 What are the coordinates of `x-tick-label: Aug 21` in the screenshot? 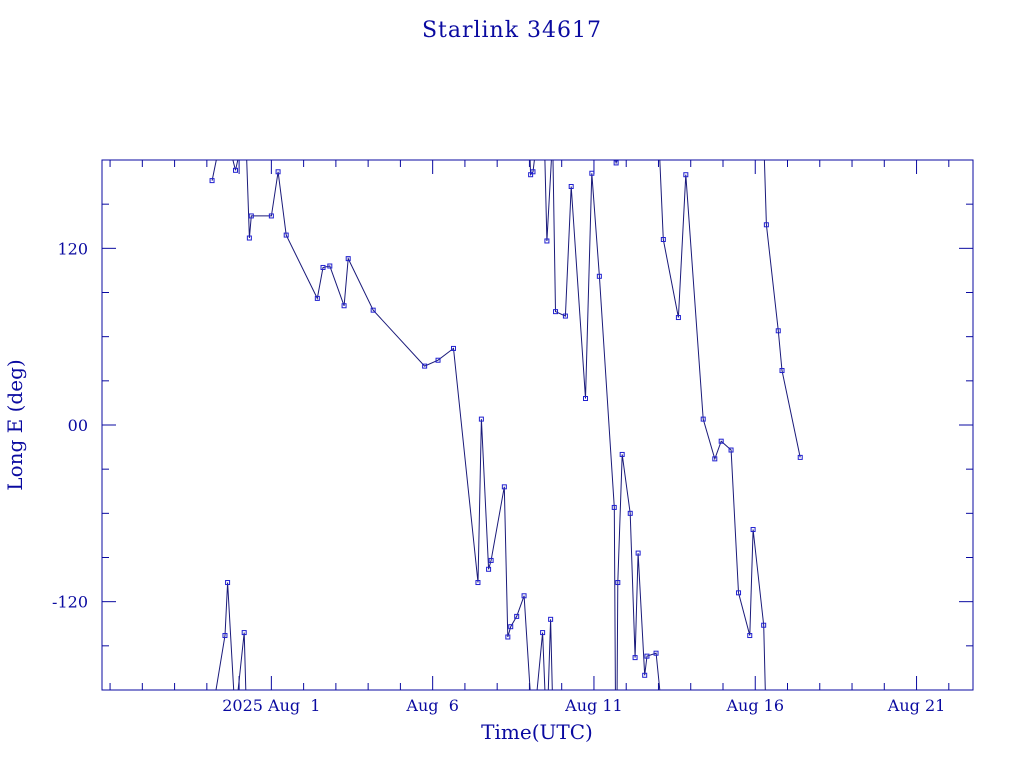 It's located at (916, 705).